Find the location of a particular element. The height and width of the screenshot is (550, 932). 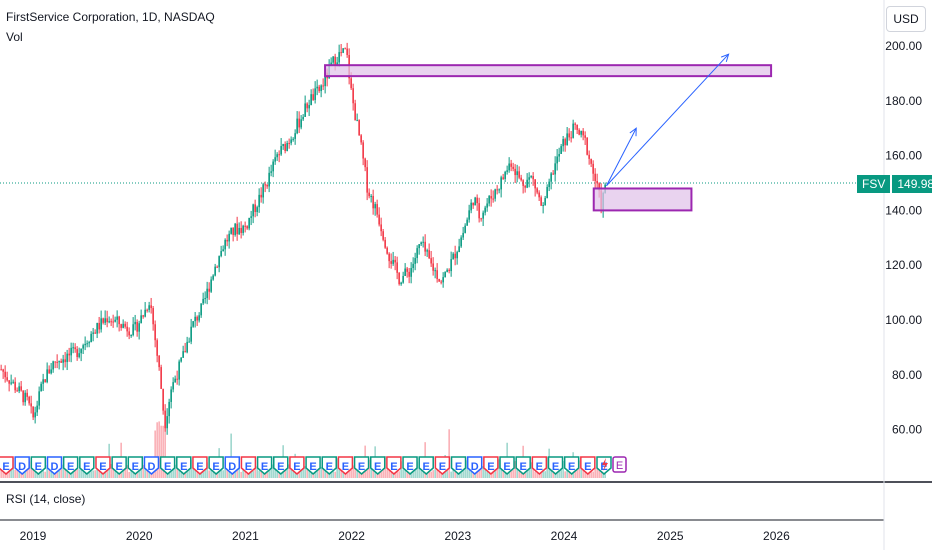

currency-button: USD is located at coordinates (906, 19).